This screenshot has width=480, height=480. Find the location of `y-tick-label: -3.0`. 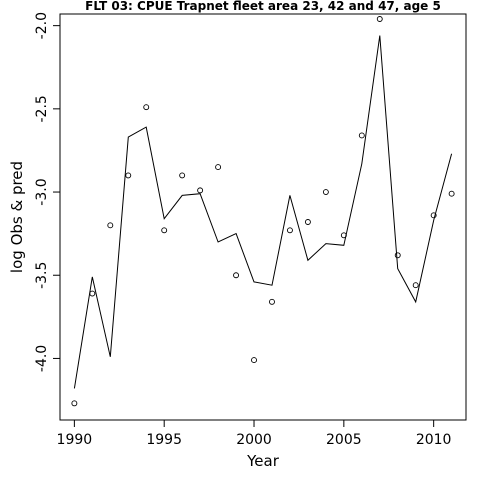

y-tick-label: -3.0 is located at coordinates (42, 191).